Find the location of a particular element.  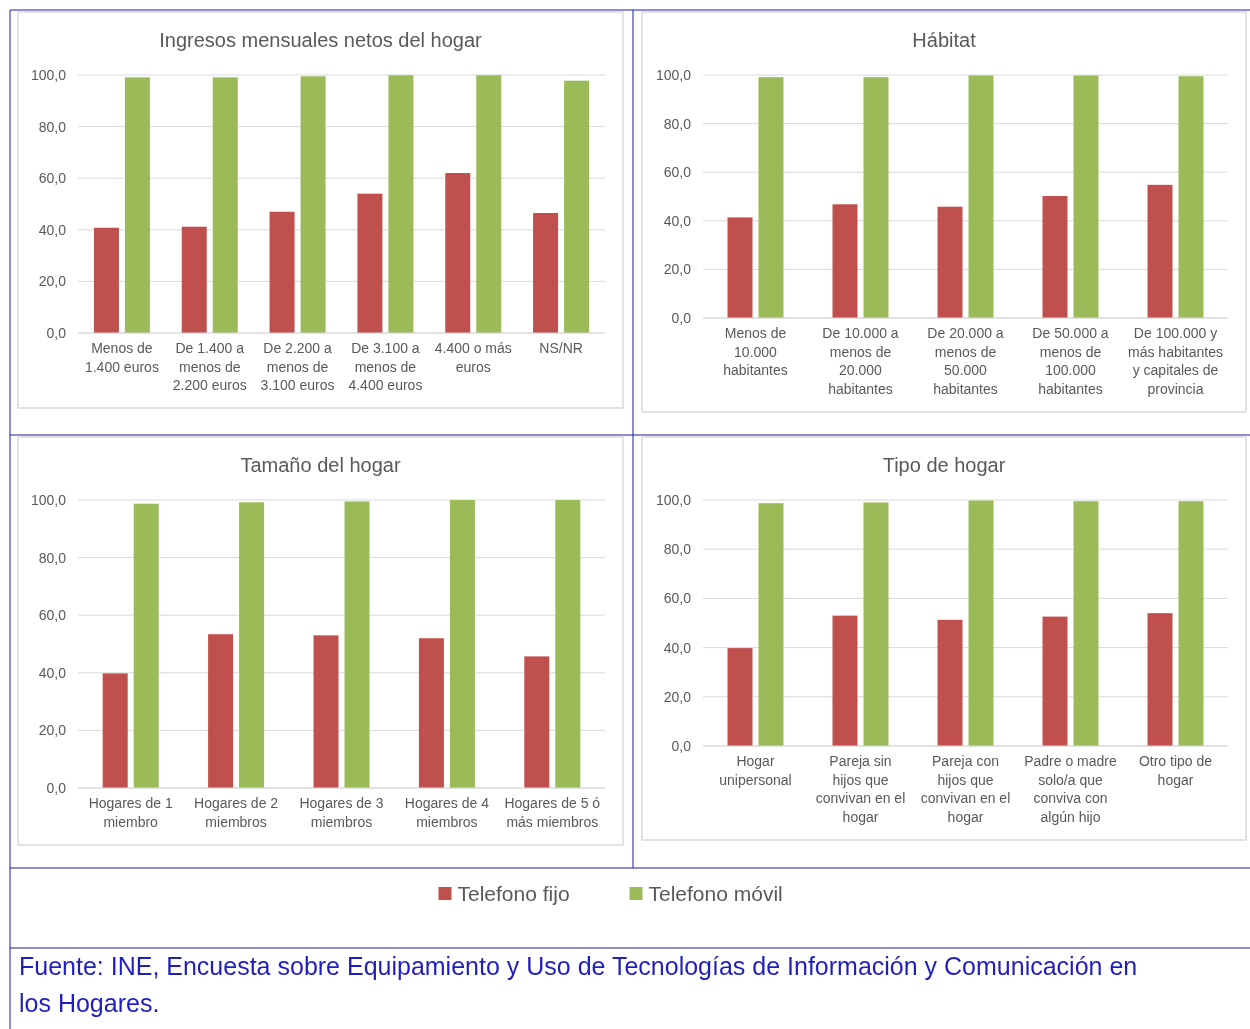

x-tick-label: Menos de 1.400 euros is located at coordinates (121, 357).